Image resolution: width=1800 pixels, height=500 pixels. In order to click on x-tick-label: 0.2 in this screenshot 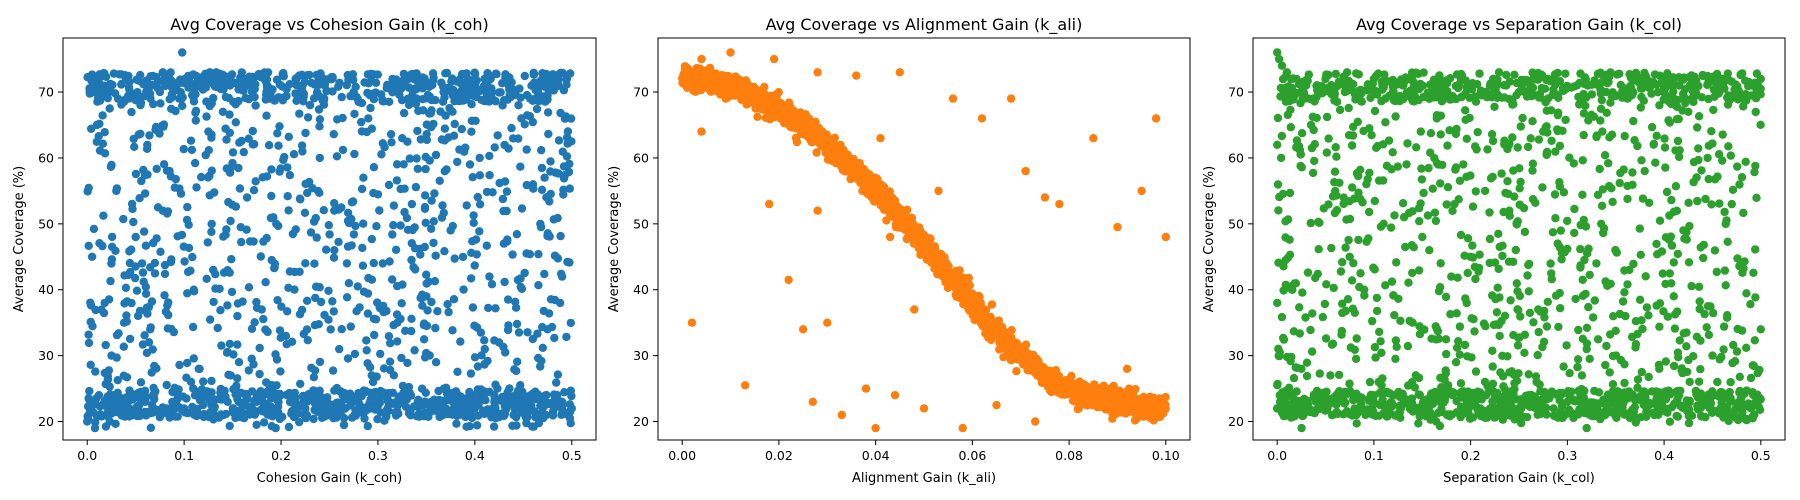, I will do `click(281, 455)`.